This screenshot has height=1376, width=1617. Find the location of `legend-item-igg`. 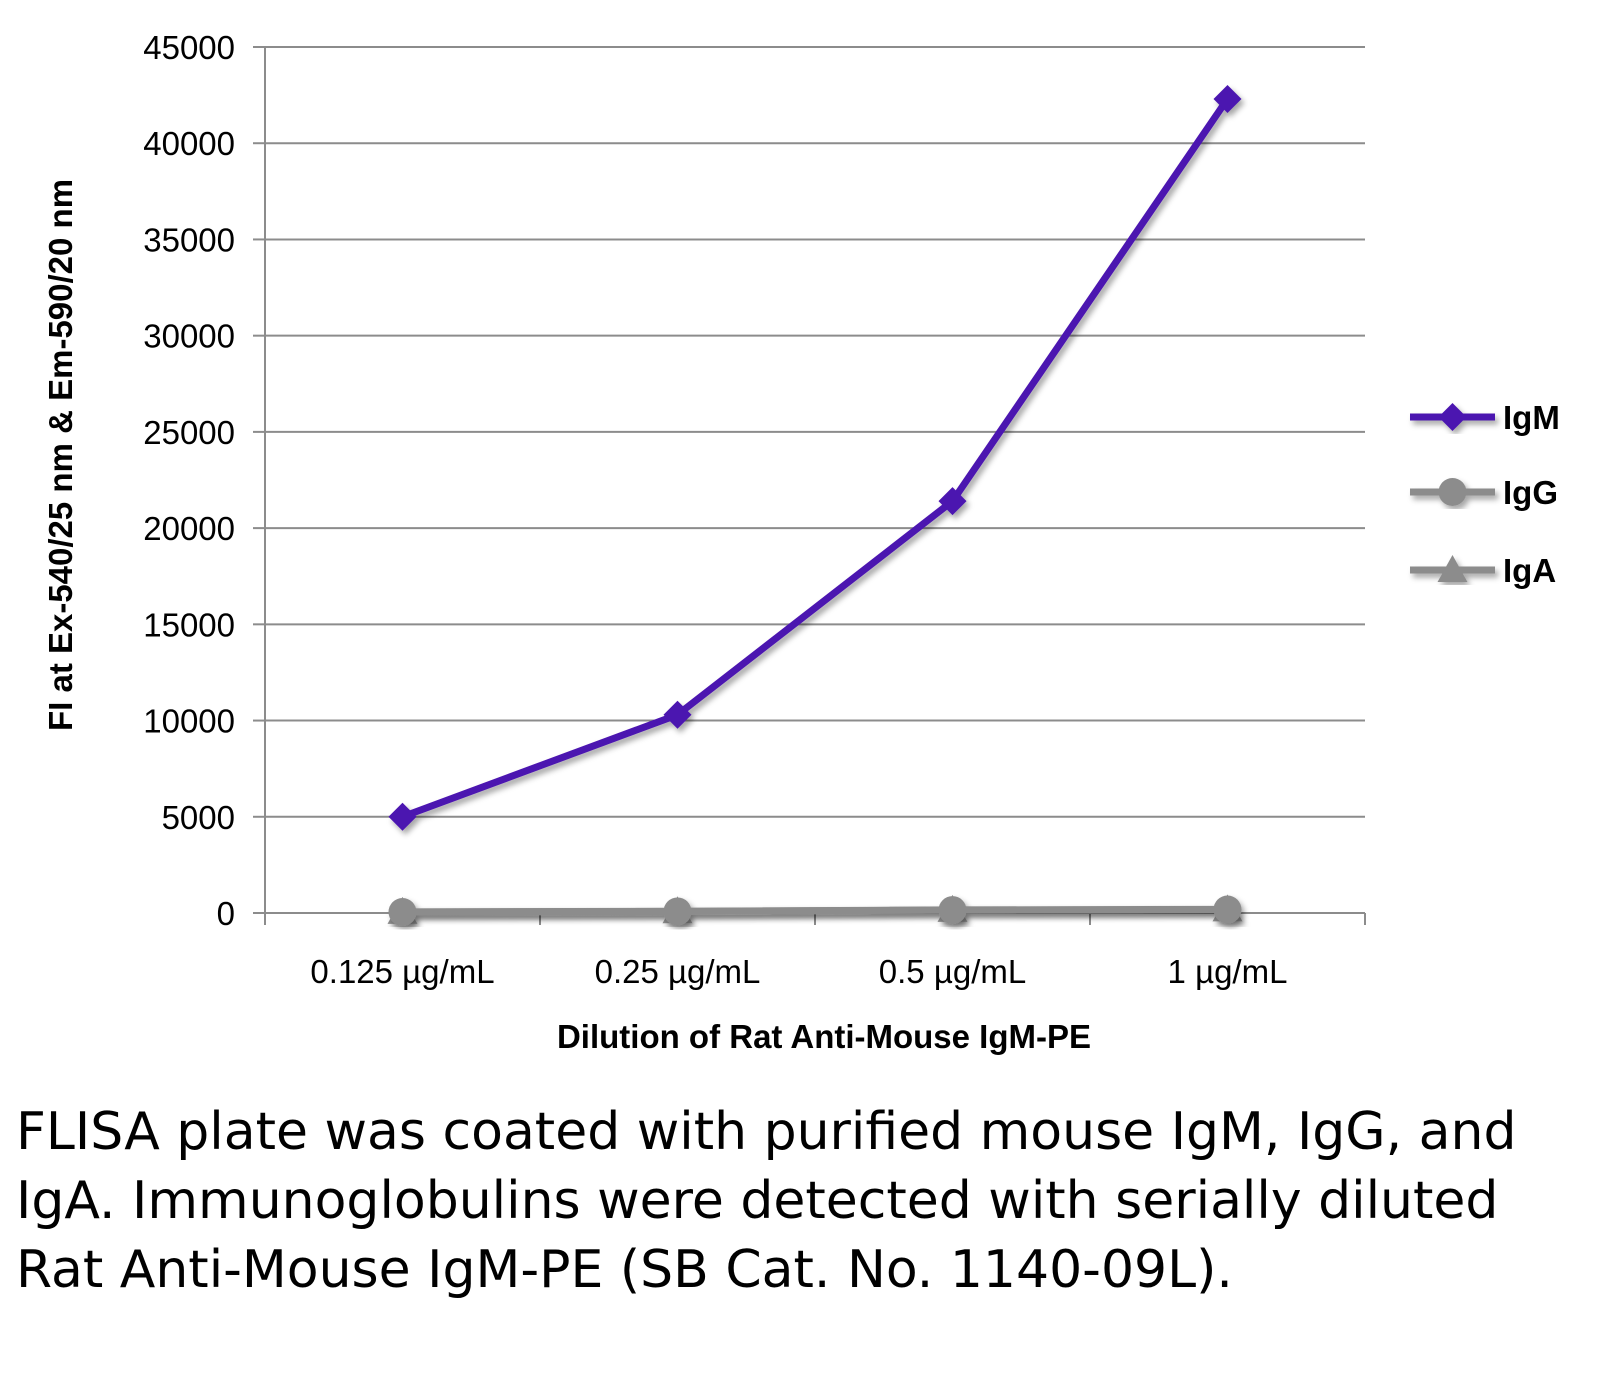

legend-item-igg is located at coordinates (1452, 492).